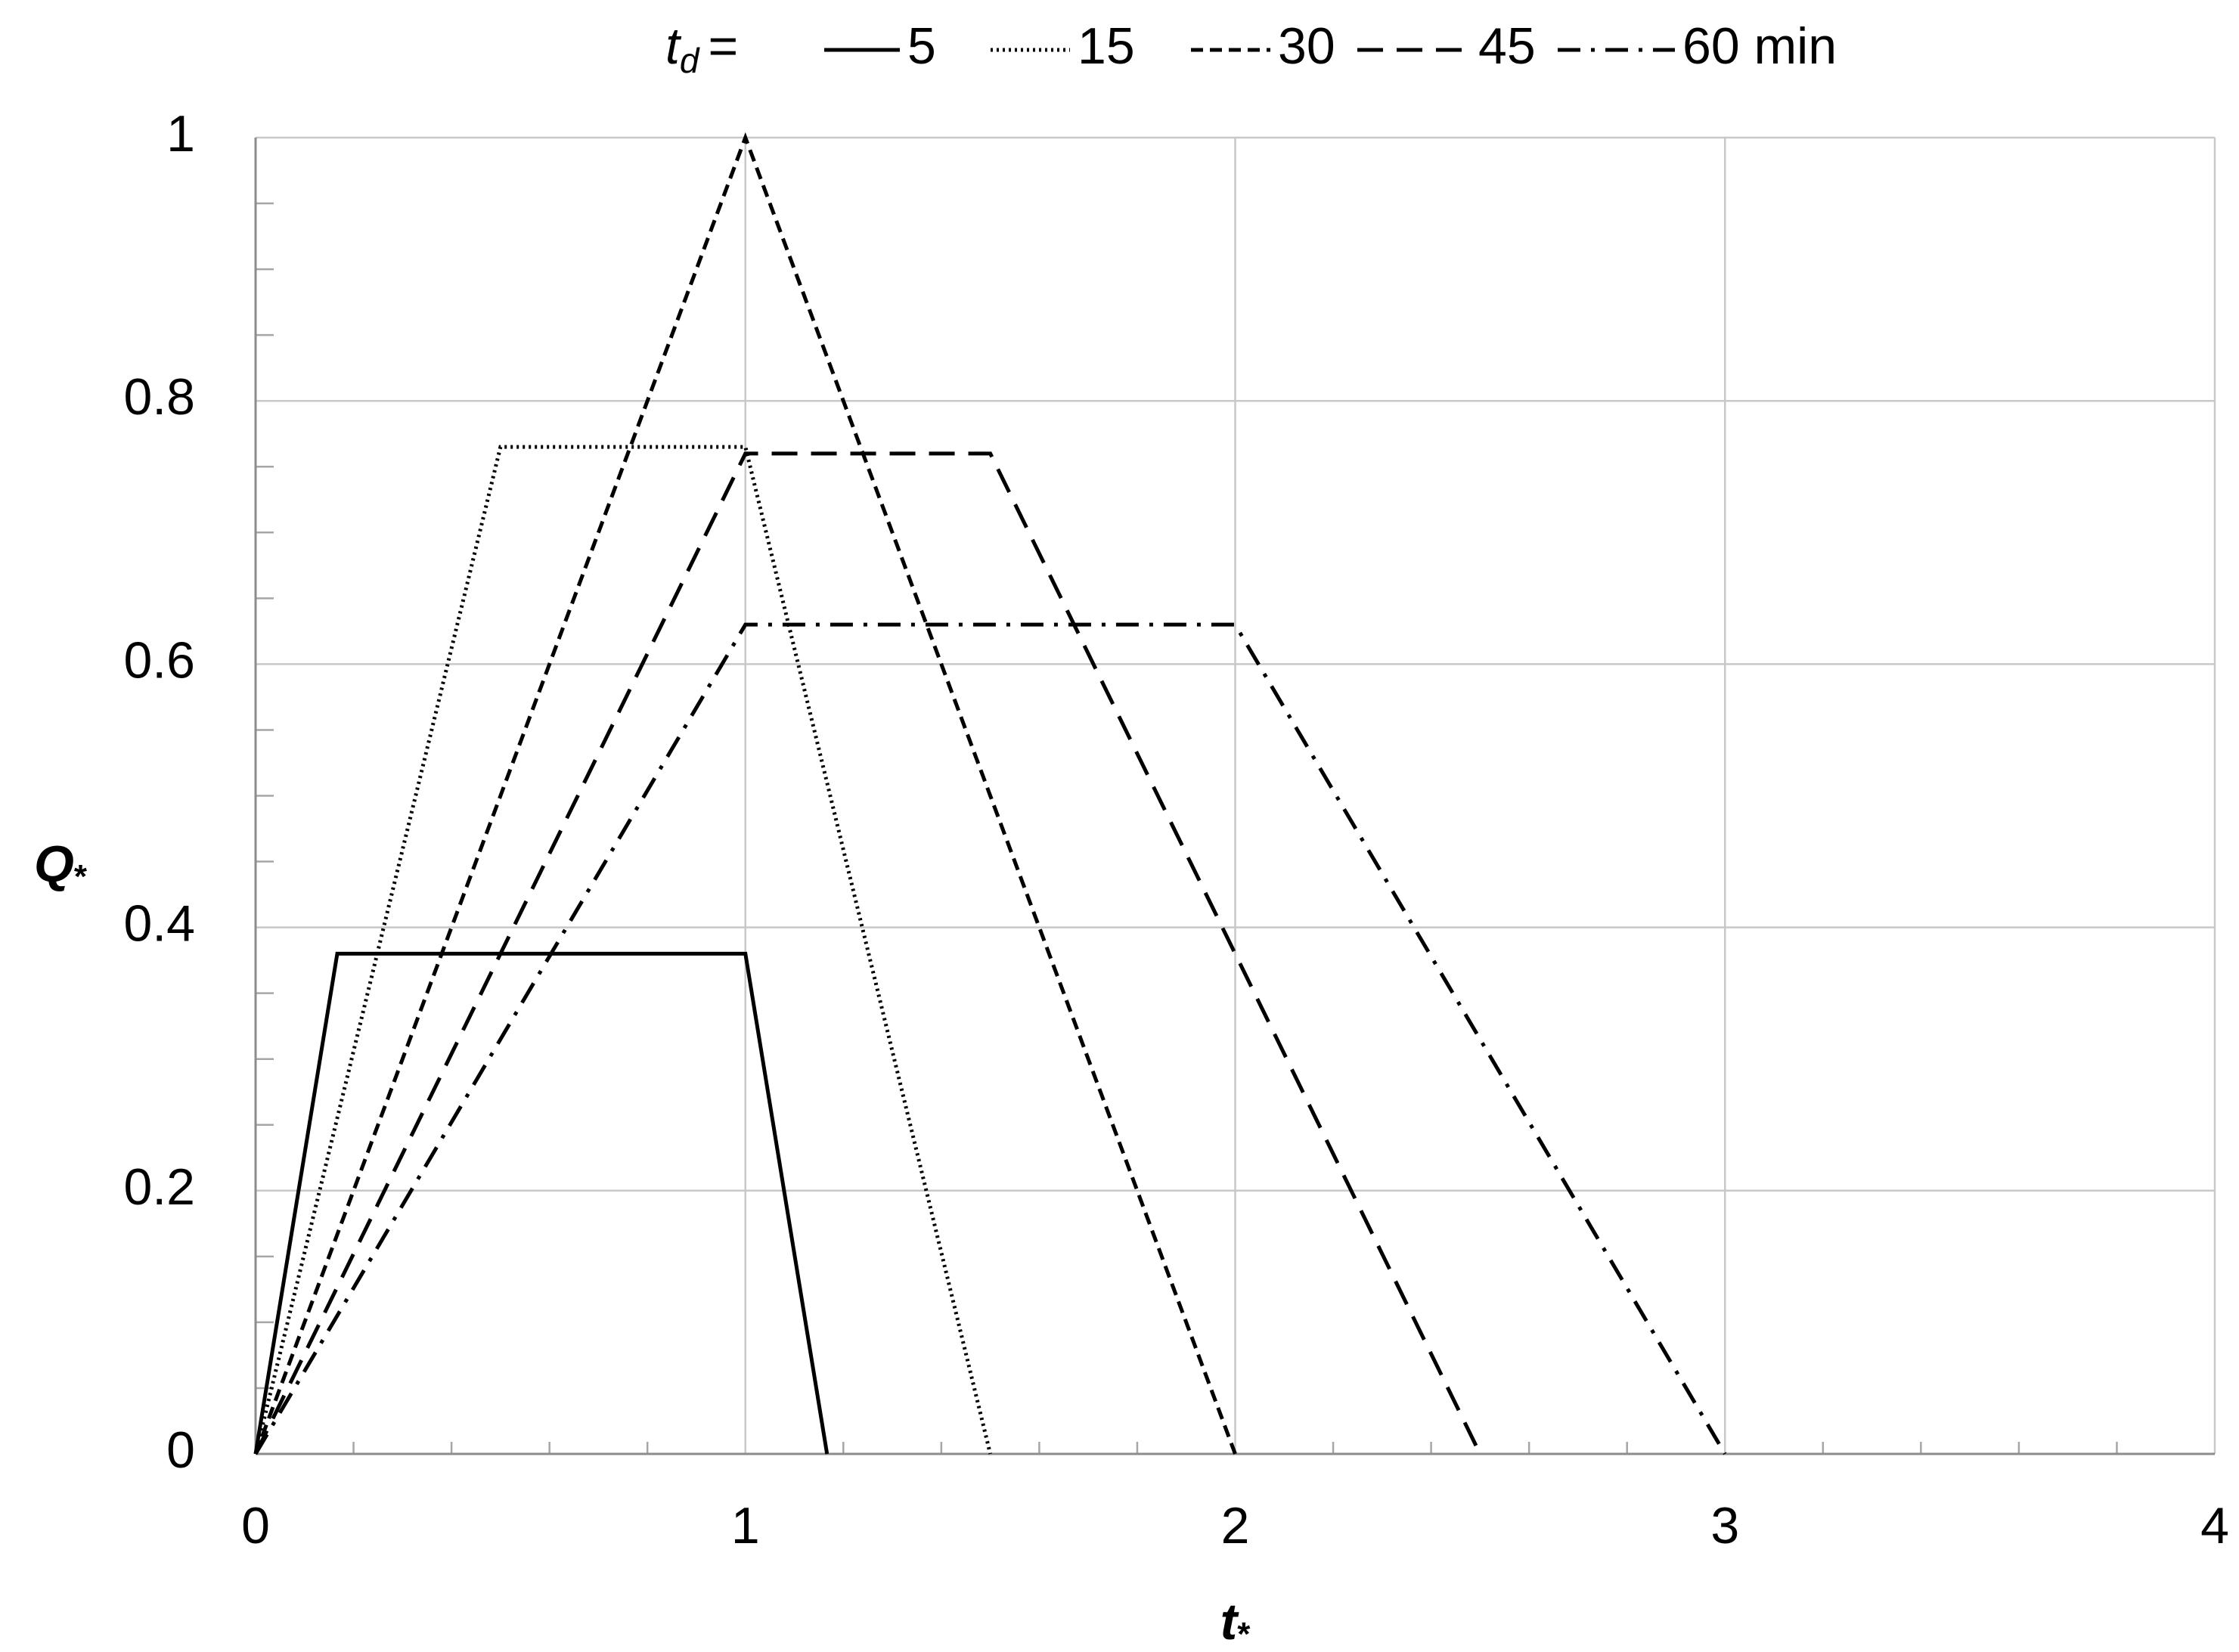 The image size is (2239, 1652). I want to click on series-line, so click(541, 1203).